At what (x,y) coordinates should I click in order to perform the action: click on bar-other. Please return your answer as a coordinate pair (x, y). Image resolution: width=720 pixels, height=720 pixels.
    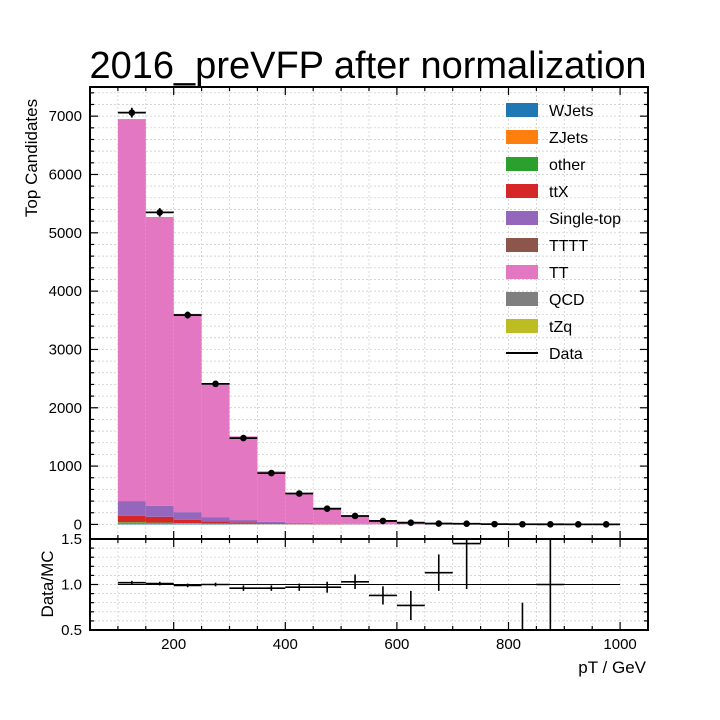
    Looking at the image, I should click on (131, 522).